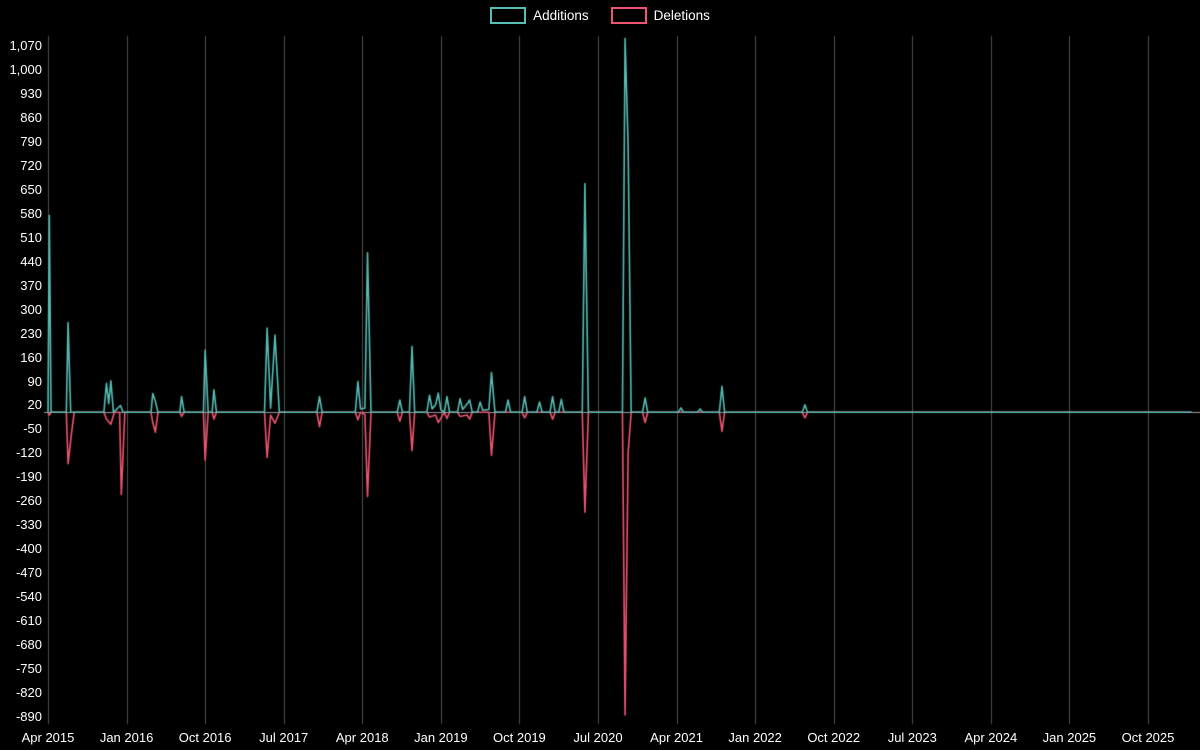 The image size is (1200, 750). I want to click on y-tick-label: -610, so click(28, 621).